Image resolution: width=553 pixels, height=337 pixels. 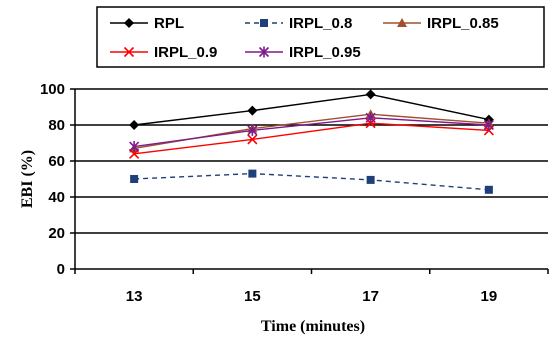 I want to click on y-tick-label: 20, so click(x=56, y=233).